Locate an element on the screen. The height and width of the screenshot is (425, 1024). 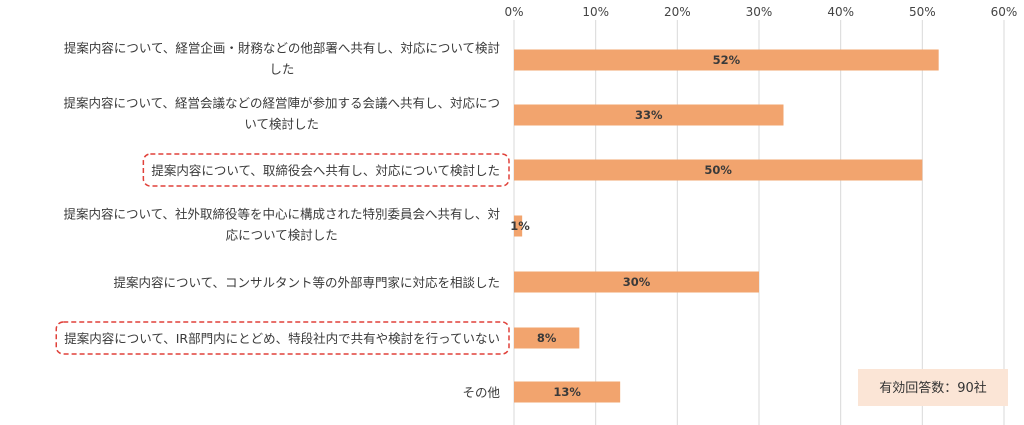
data-label: 52% is located at coordinates (727, 60).